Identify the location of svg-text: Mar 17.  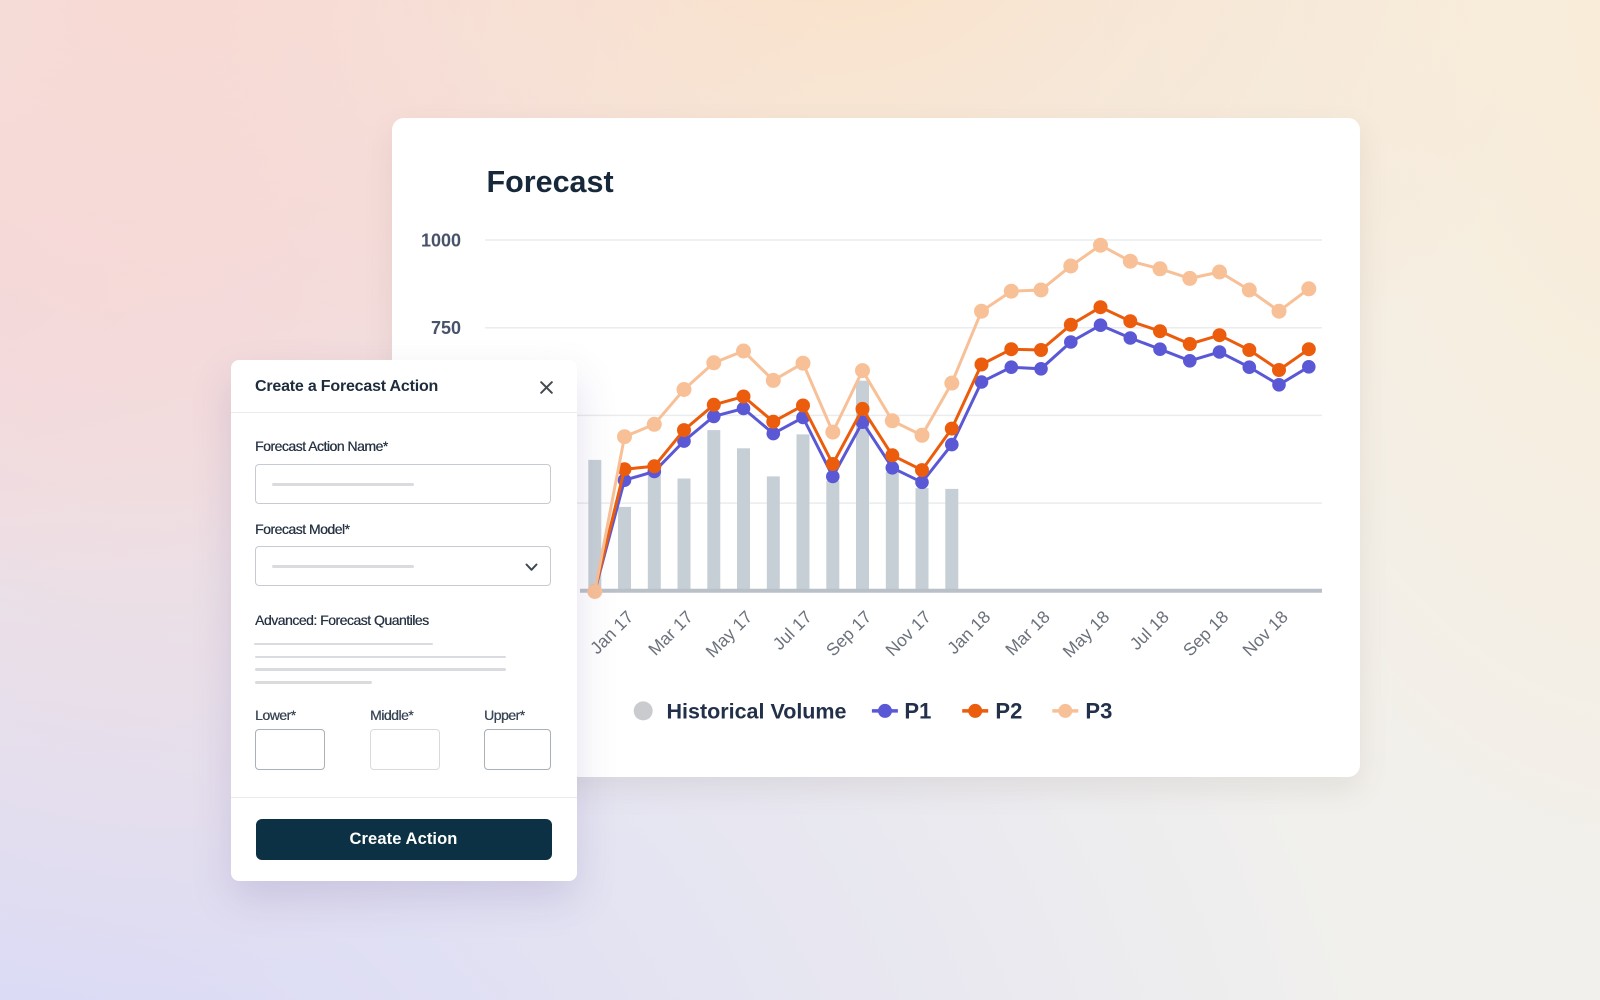
(670, 633).